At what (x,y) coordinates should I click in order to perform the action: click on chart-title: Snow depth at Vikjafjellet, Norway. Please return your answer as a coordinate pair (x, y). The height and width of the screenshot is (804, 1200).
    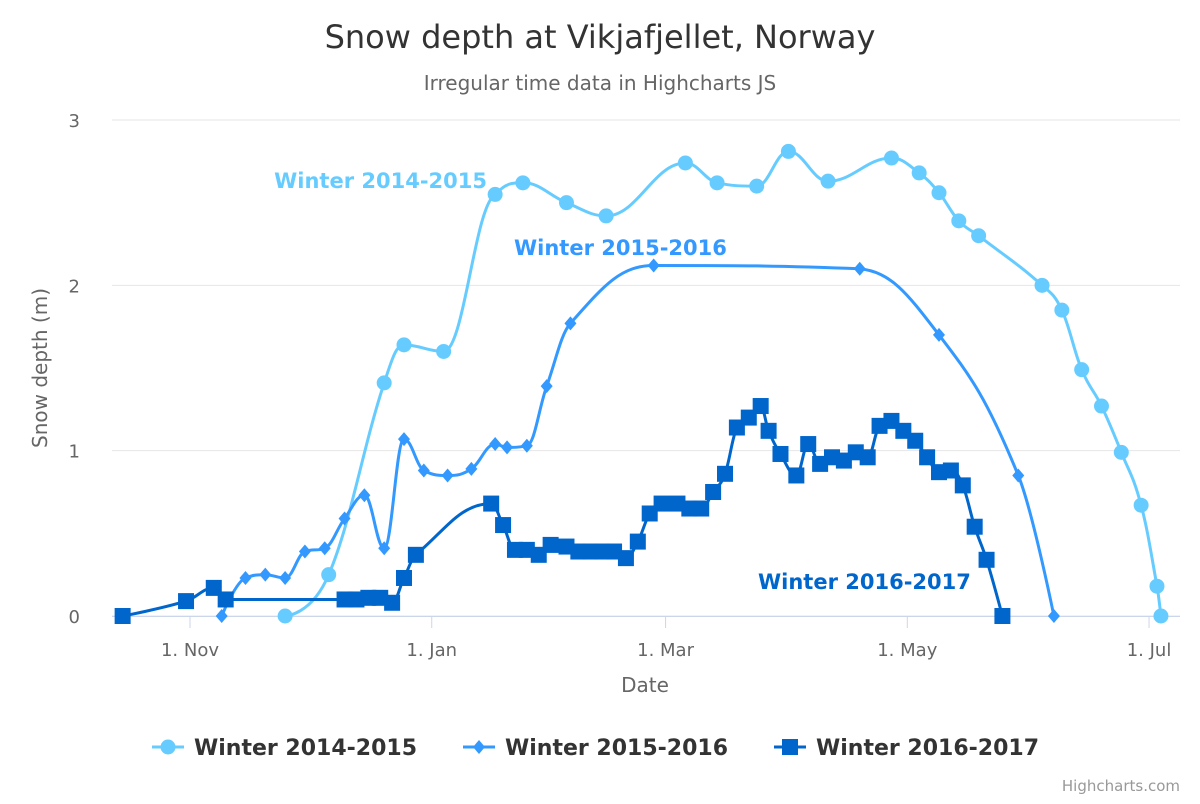
    Looking at the image, I should click on (600, 37).